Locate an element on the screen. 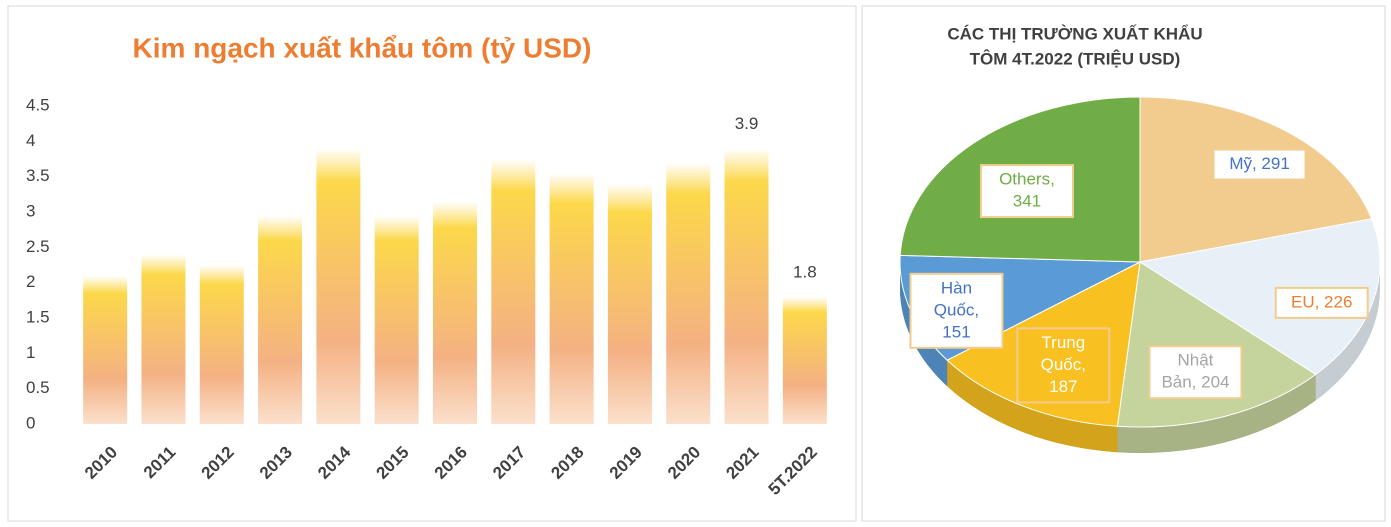  x-tick-label: 2012 is located at coordinates (218, 463).